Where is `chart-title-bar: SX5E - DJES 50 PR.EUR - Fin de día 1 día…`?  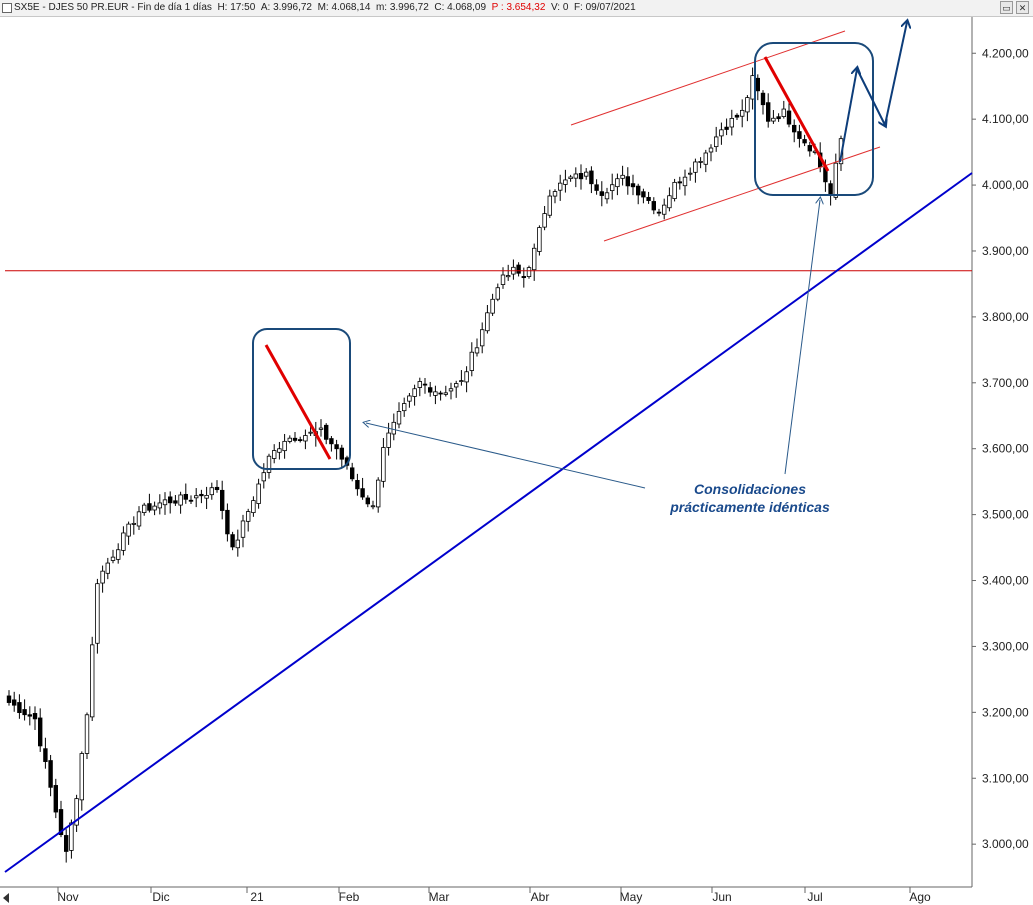 chart-title-bar: SX5E - DJES 50 PR.EUR - Fin de día 1 día… is located at coordinates (516, 8).